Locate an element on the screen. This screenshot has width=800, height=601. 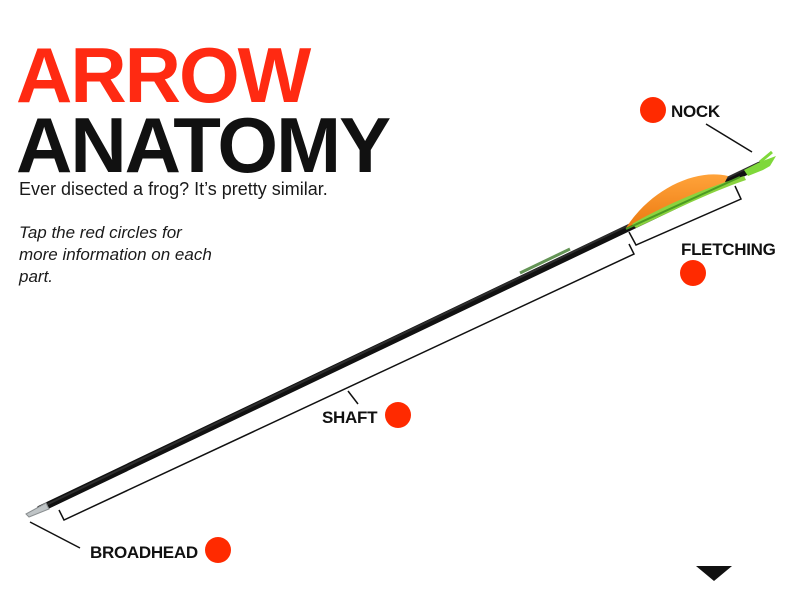
shaft-leader-line is located at coordinates (353, 397).